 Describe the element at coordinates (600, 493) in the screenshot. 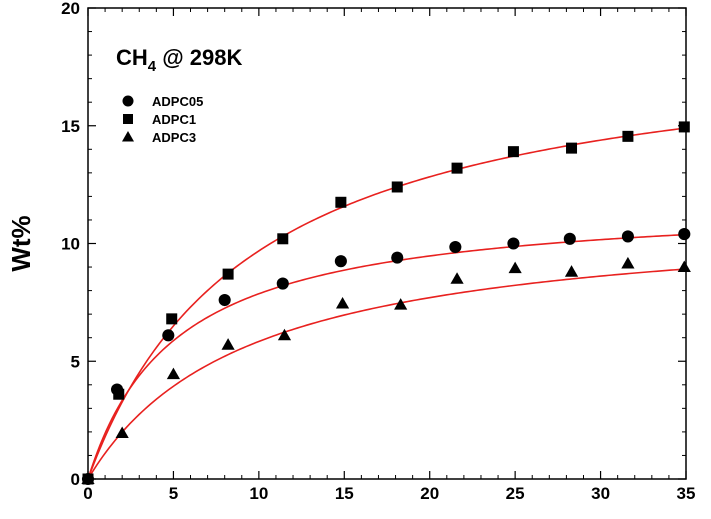

I see `x-tick-label: 30` at that location.